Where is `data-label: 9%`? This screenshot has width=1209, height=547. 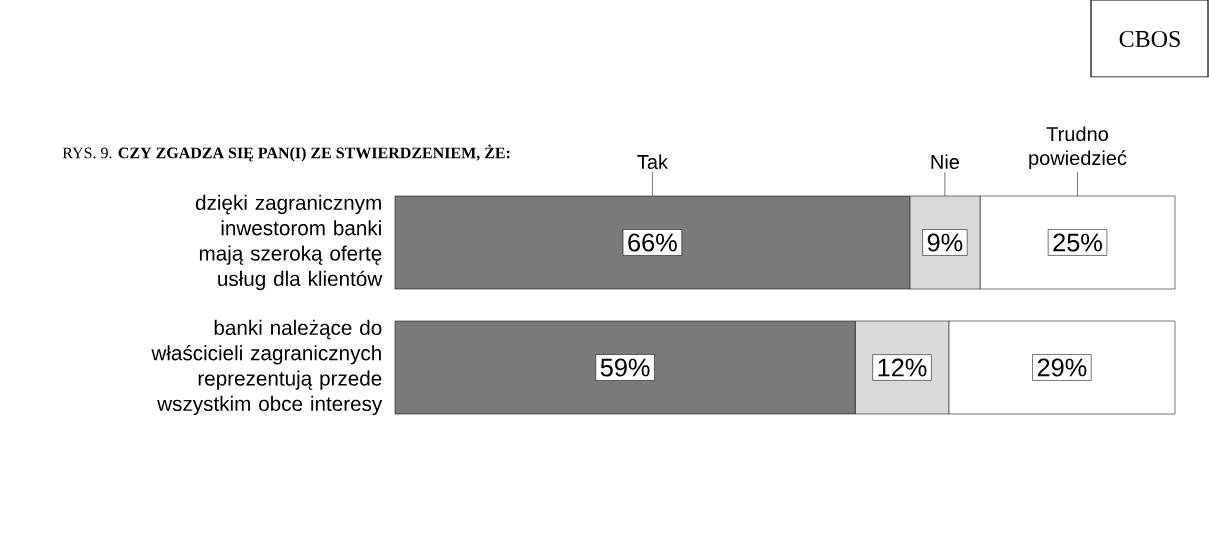
data-label: 9% is located at coordinates (945, 242).